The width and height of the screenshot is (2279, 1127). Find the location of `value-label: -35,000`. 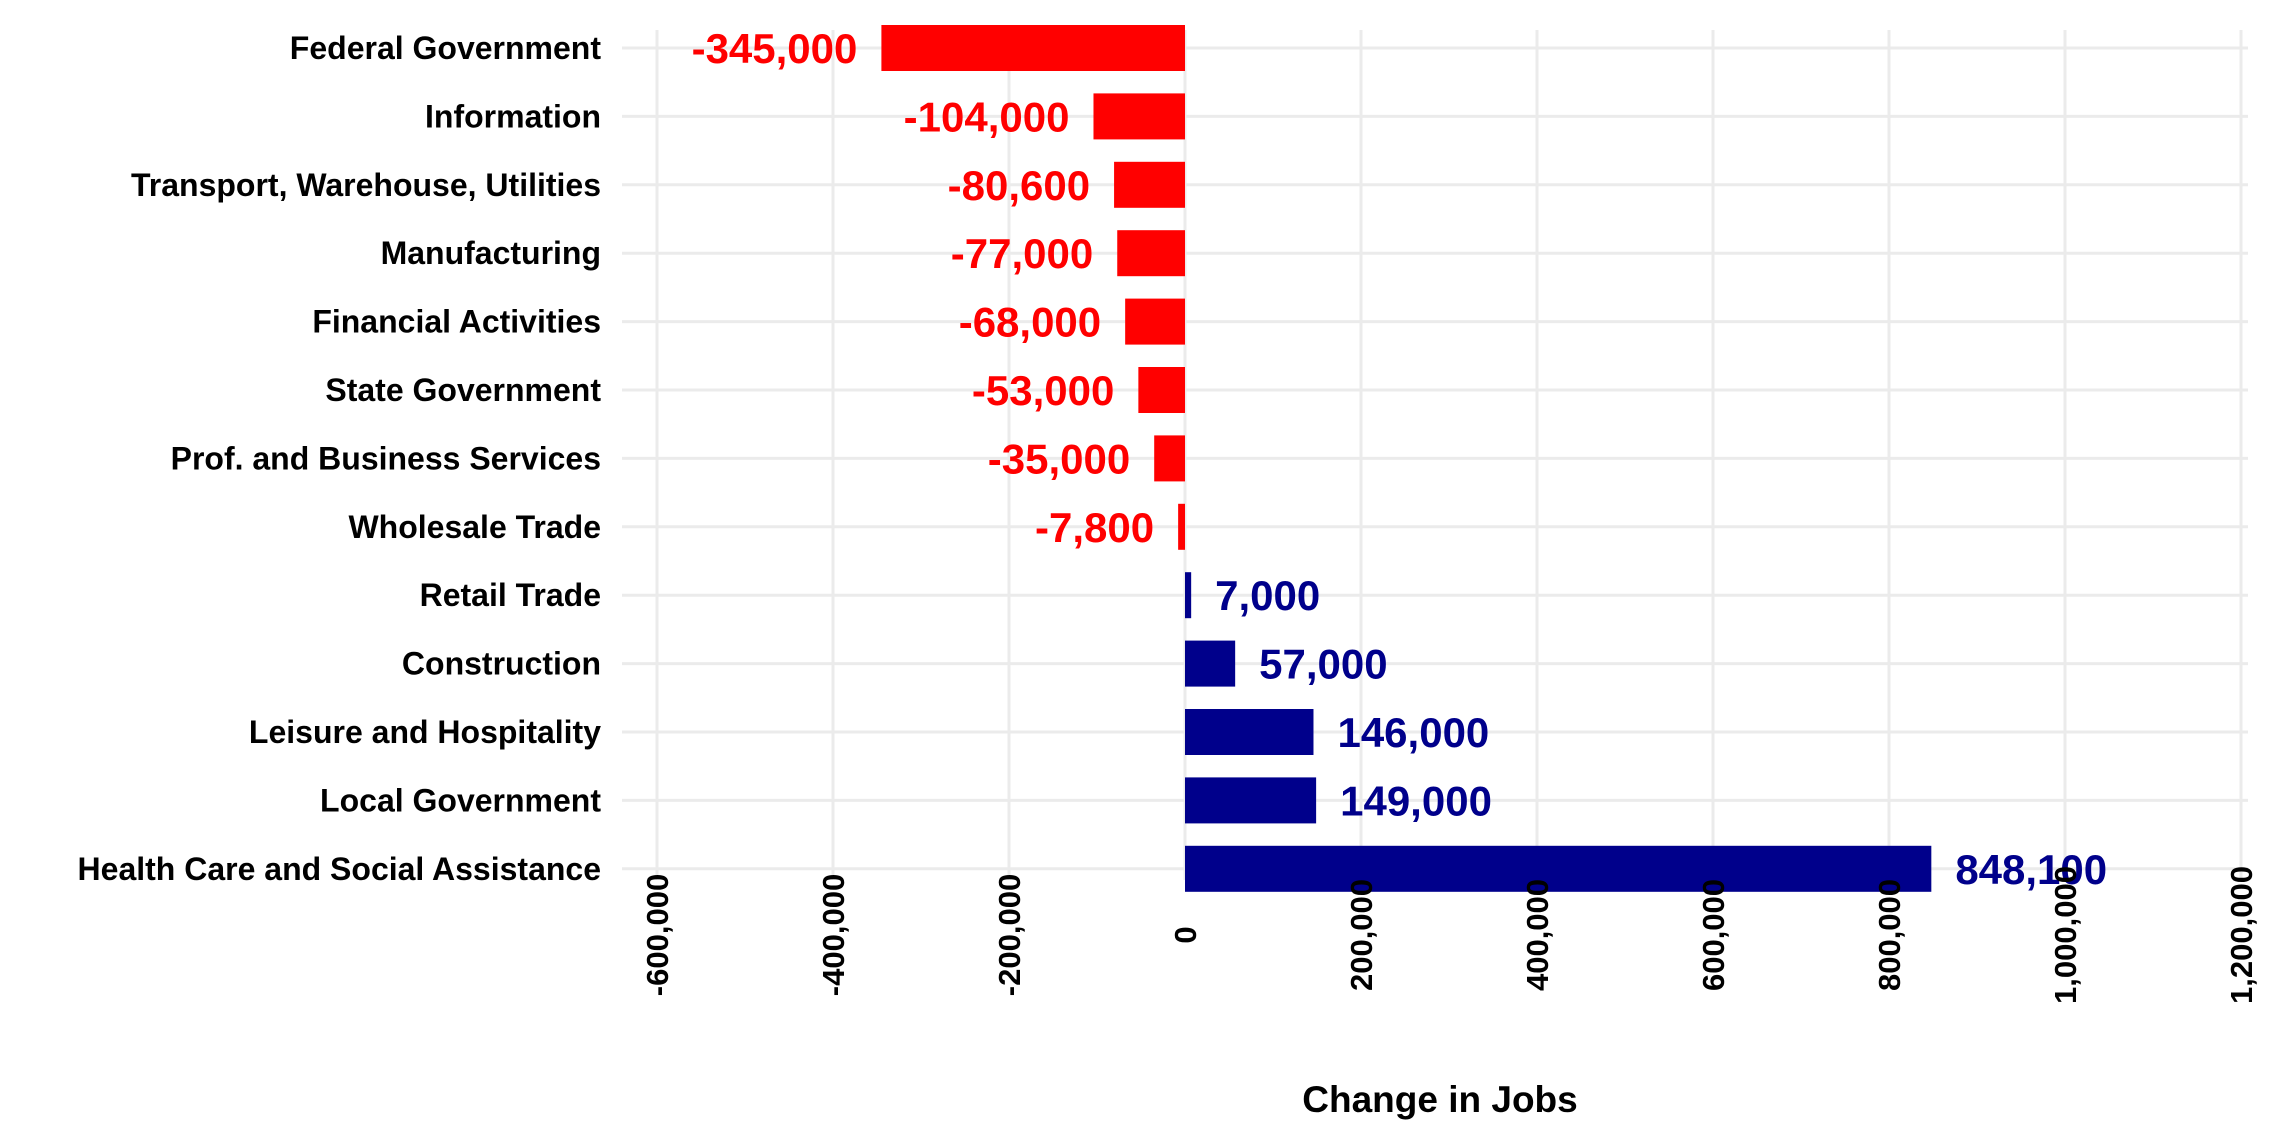

value-label: -35,000 is located at coordinates (1059, 458).